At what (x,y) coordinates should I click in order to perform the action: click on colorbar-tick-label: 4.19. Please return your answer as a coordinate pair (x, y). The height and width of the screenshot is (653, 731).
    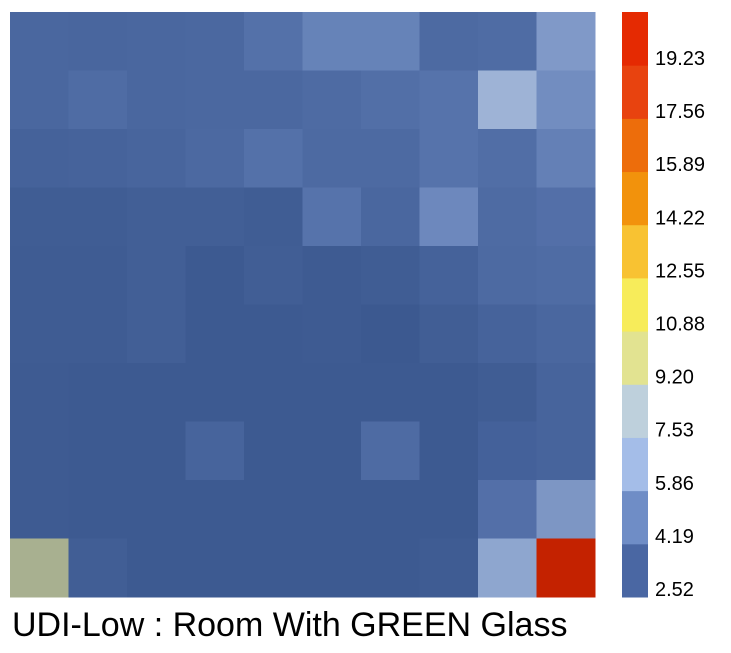
    Looking at the image, I should click on (674, 537).